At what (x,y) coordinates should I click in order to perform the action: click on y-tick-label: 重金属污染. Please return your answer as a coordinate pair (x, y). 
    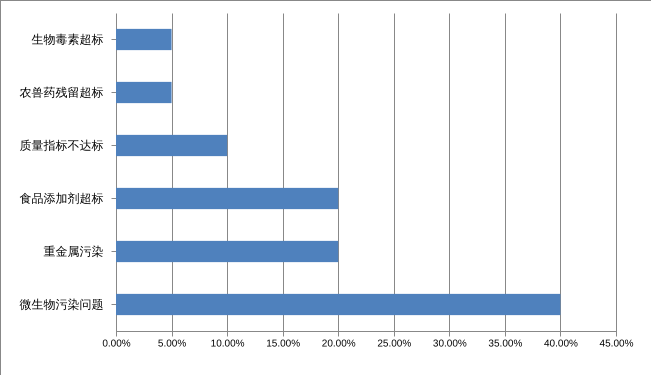
    Looking at the image, I should click on (74, 251).